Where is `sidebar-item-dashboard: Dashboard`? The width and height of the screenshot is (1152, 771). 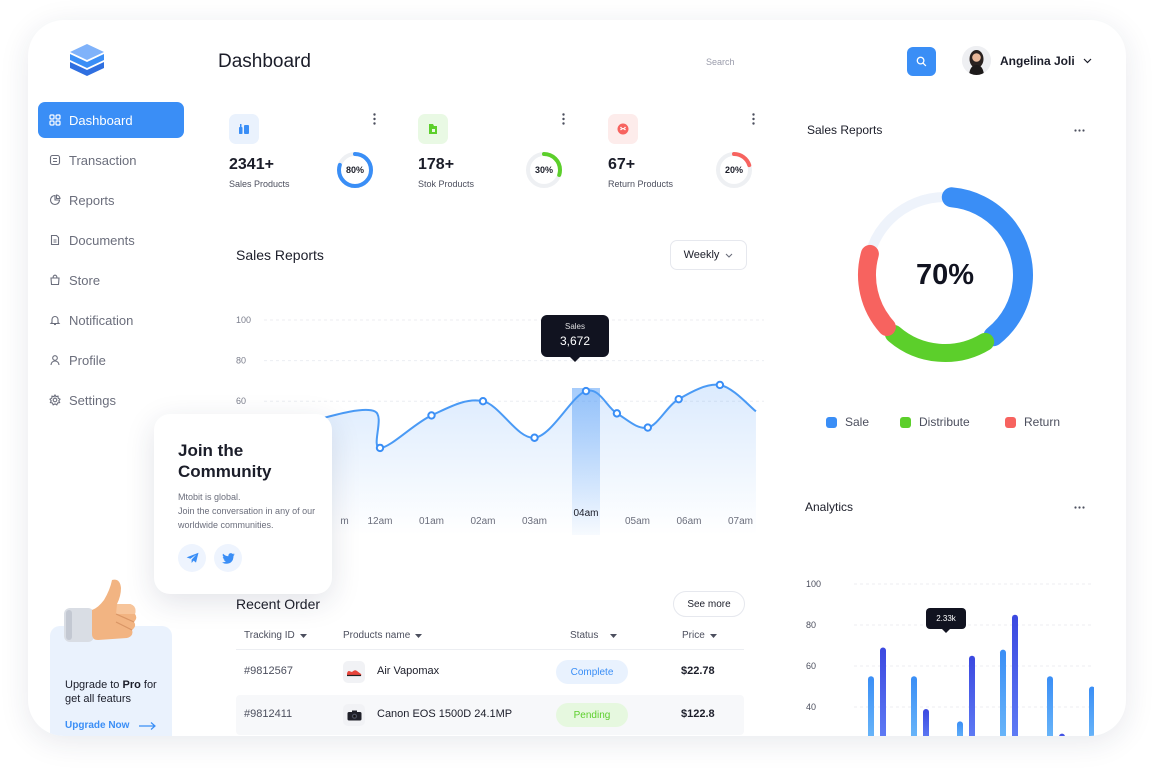
sidebar-item-dashboard: Dashboard is located at coordinates (111, 120).